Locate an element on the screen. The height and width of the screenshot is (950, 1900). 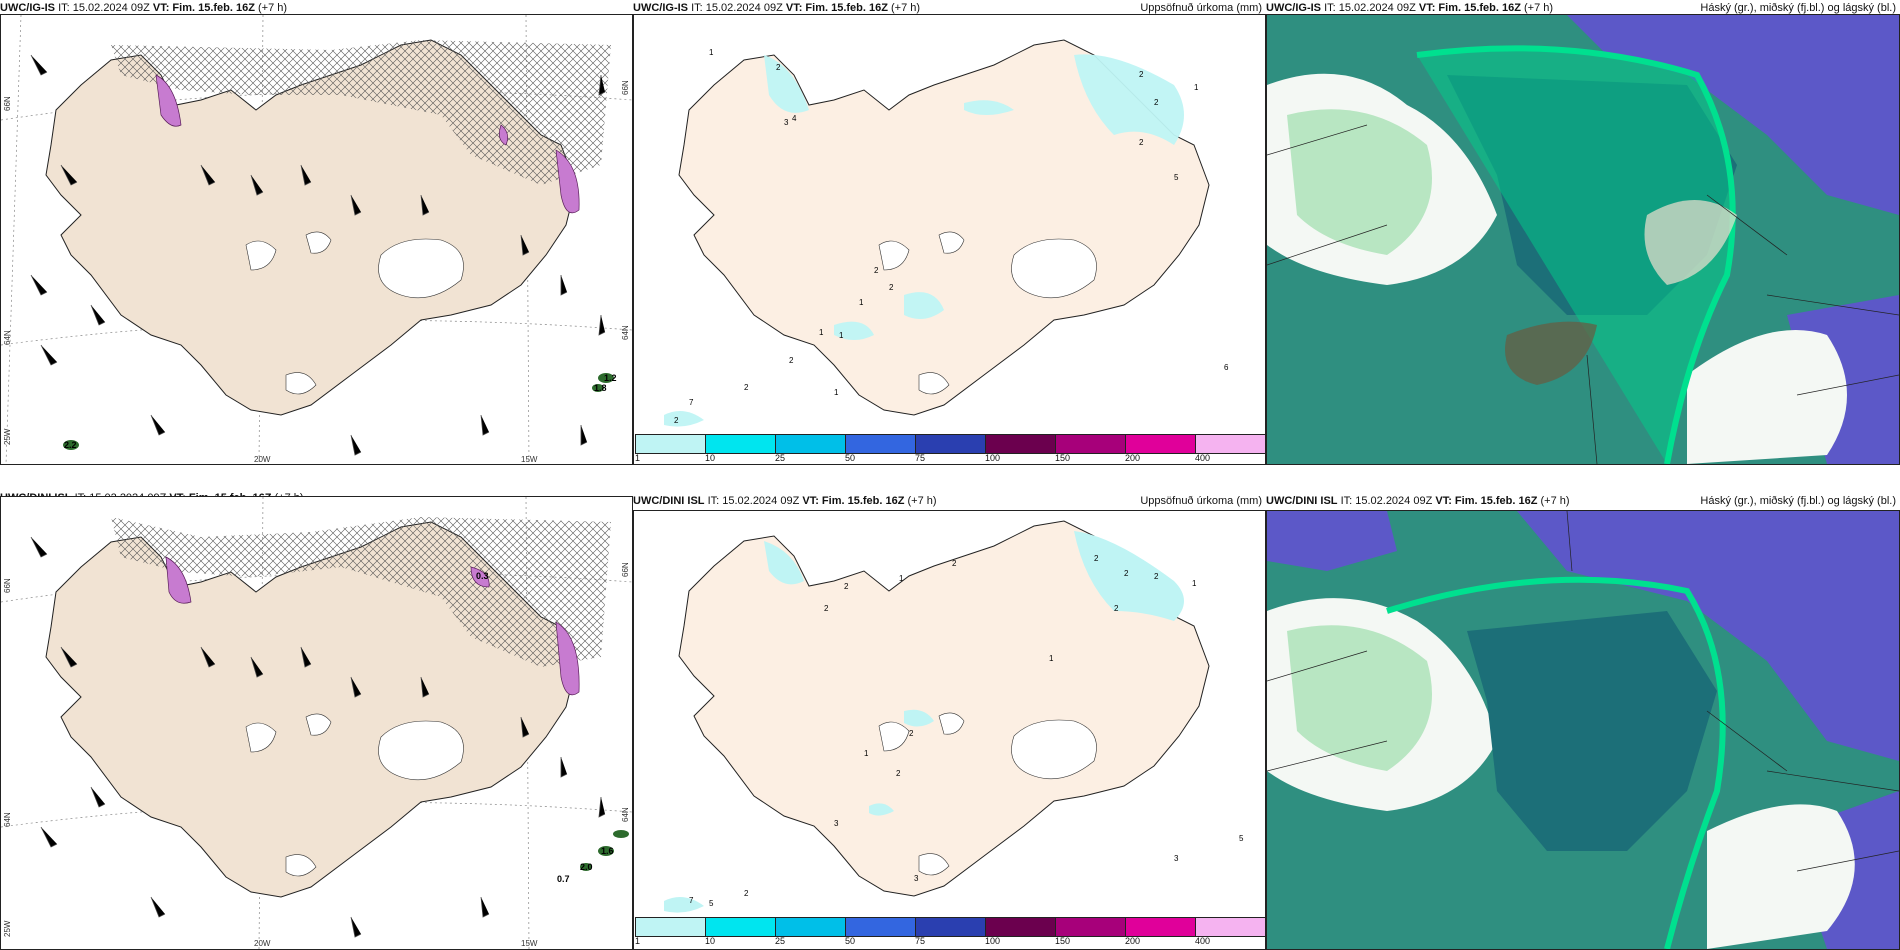
precip-map: 1 2 3 4 5 6 7 1 2 2 1 1 1 2 2 2 2 2 2 1 is located at coordinates (949, 224).